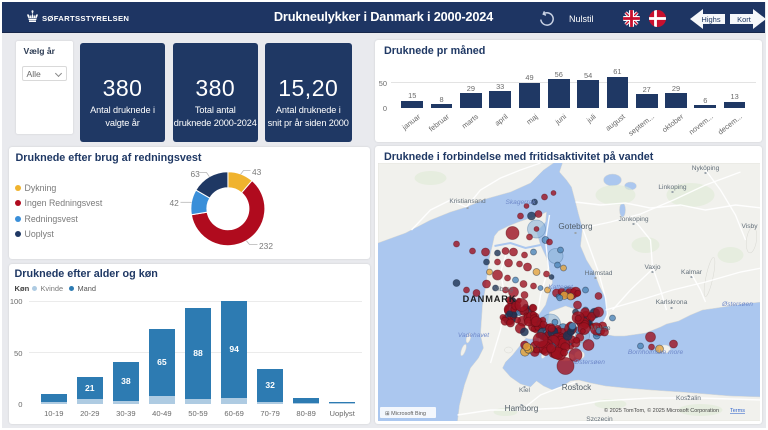 The width and height of the screenshot is (768, 430). What do you see at coordinates (688, 398) in the screenshot?
I see `svg-text: Koszalin` at bounding box center [688, 398].